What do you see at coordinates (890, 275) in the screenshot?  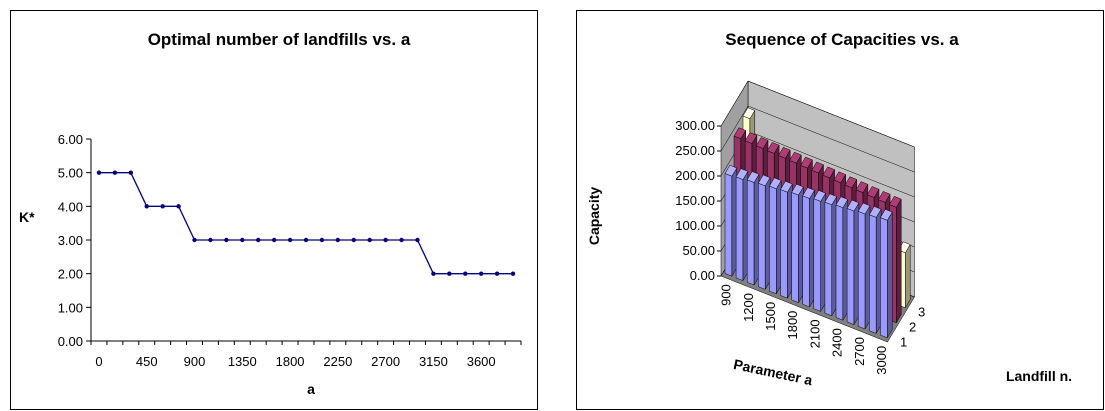 I see `bar-side-s1` at bounding box center [890, 275].